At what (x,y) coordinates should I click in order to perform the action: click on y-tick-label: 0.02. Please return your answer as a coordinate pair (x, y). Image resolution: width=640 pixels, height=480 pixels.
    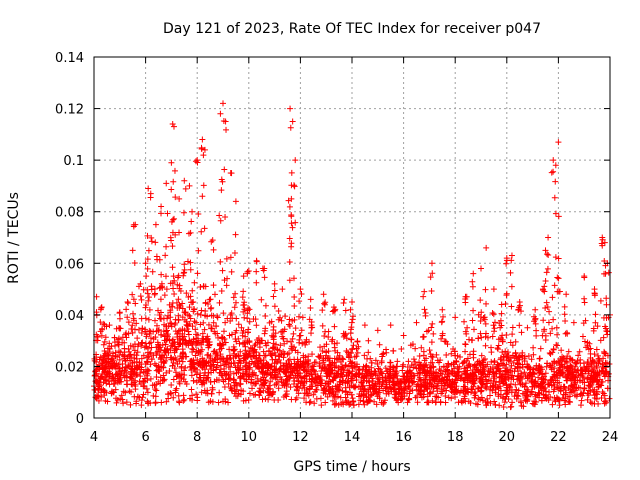
    Looking at the image, I should click on (69, 367).